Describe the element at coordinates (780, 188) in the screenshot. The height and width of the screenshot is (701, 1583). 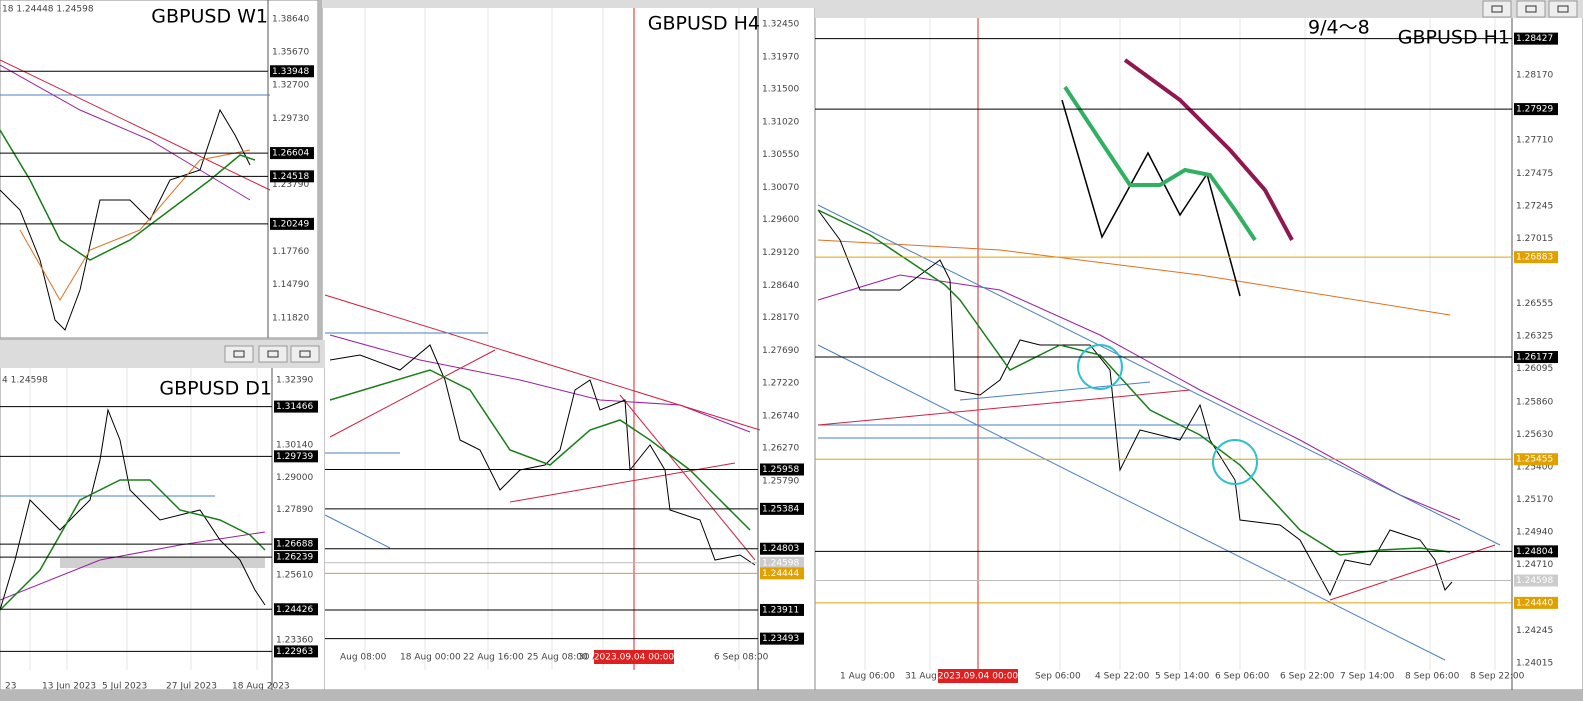
I see `axis-label: 1.30070` at that location.